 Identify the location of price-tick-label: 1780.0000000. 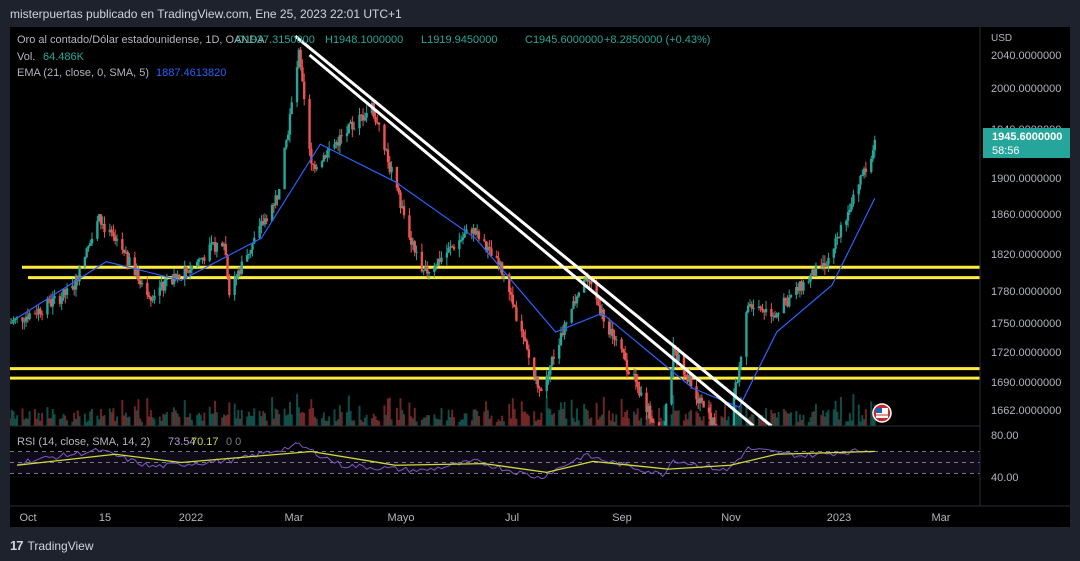
(1026, 292).